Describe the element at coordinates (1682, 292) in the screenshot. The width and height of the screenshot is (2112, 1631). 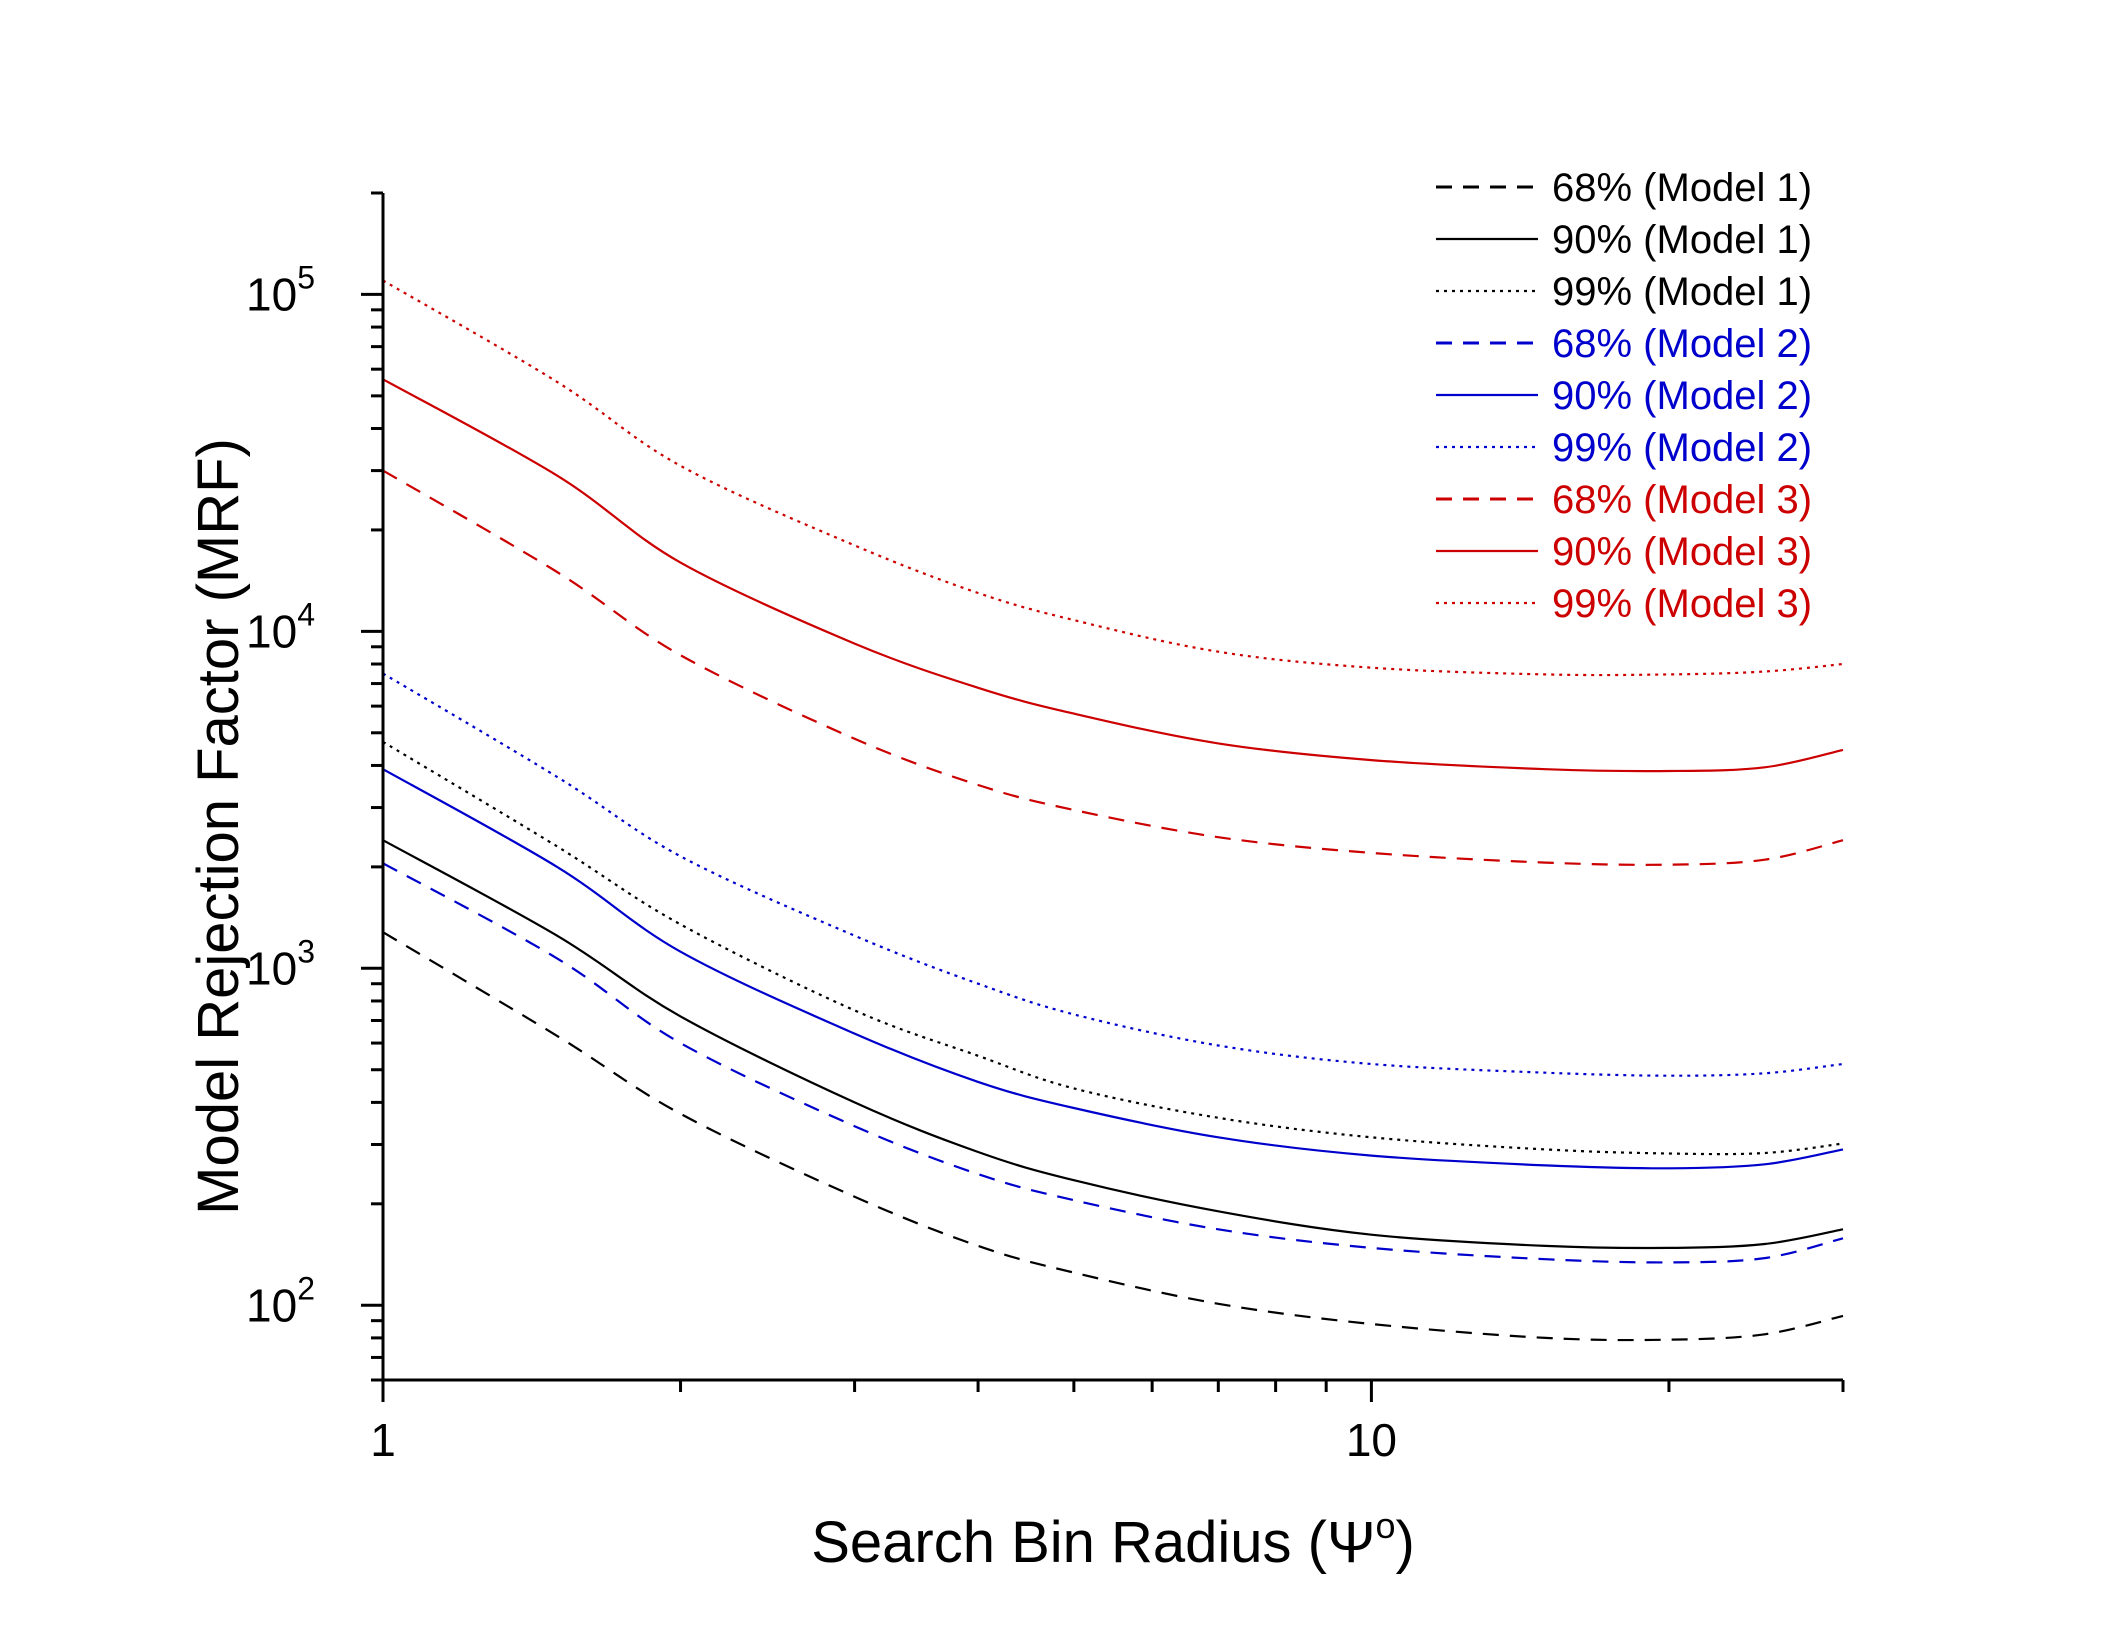
I see `legend-label-3: 99% (Model 1)` at that location.